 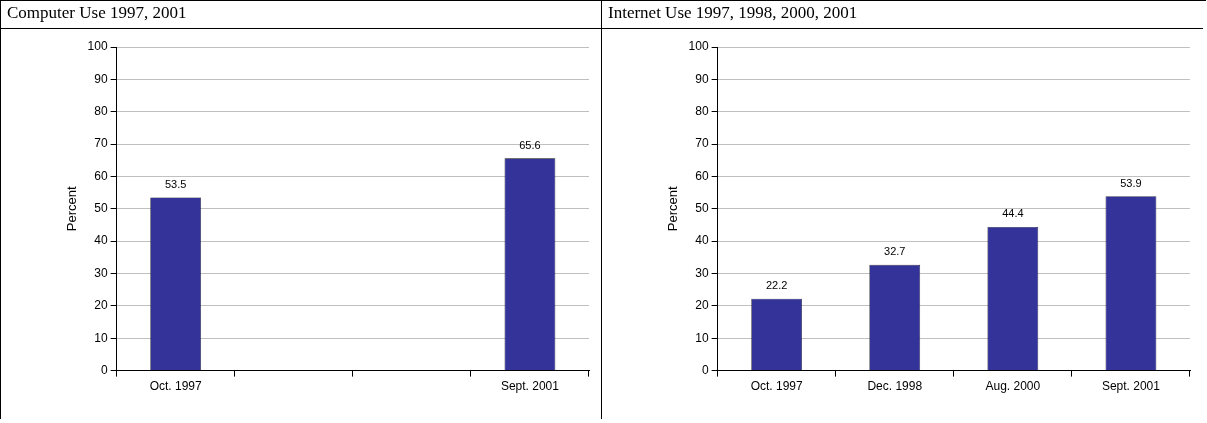 What do you see at coordinates (1013, 386) in the screenshot?
I see `x-tick-label: Aug. 2000` at bounding box center [1013, 386].